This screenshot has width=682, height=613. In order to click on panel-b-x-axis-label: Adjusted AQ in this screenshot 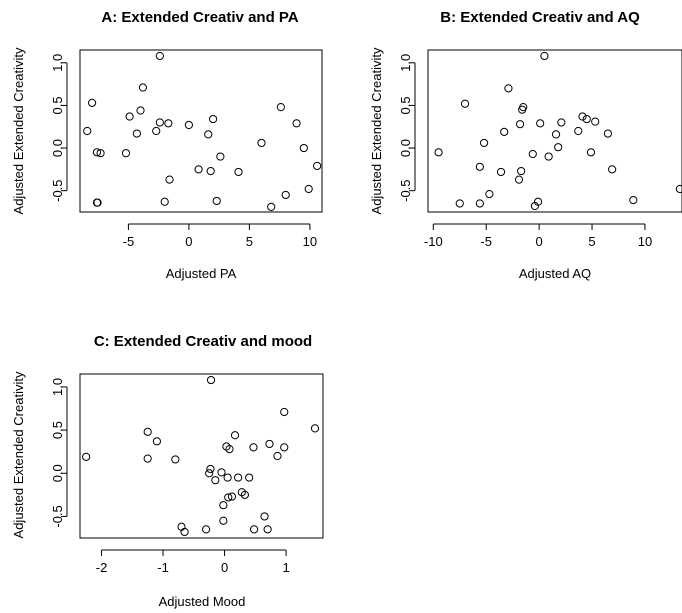, I will do `click(555, 273)`.